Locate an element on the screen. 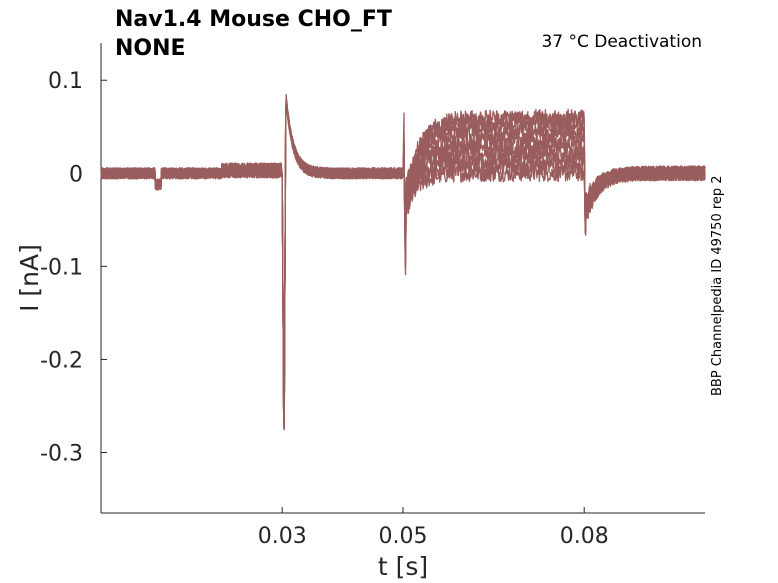  y-tick-label: 0.1 is located at coordinates (65, 81).